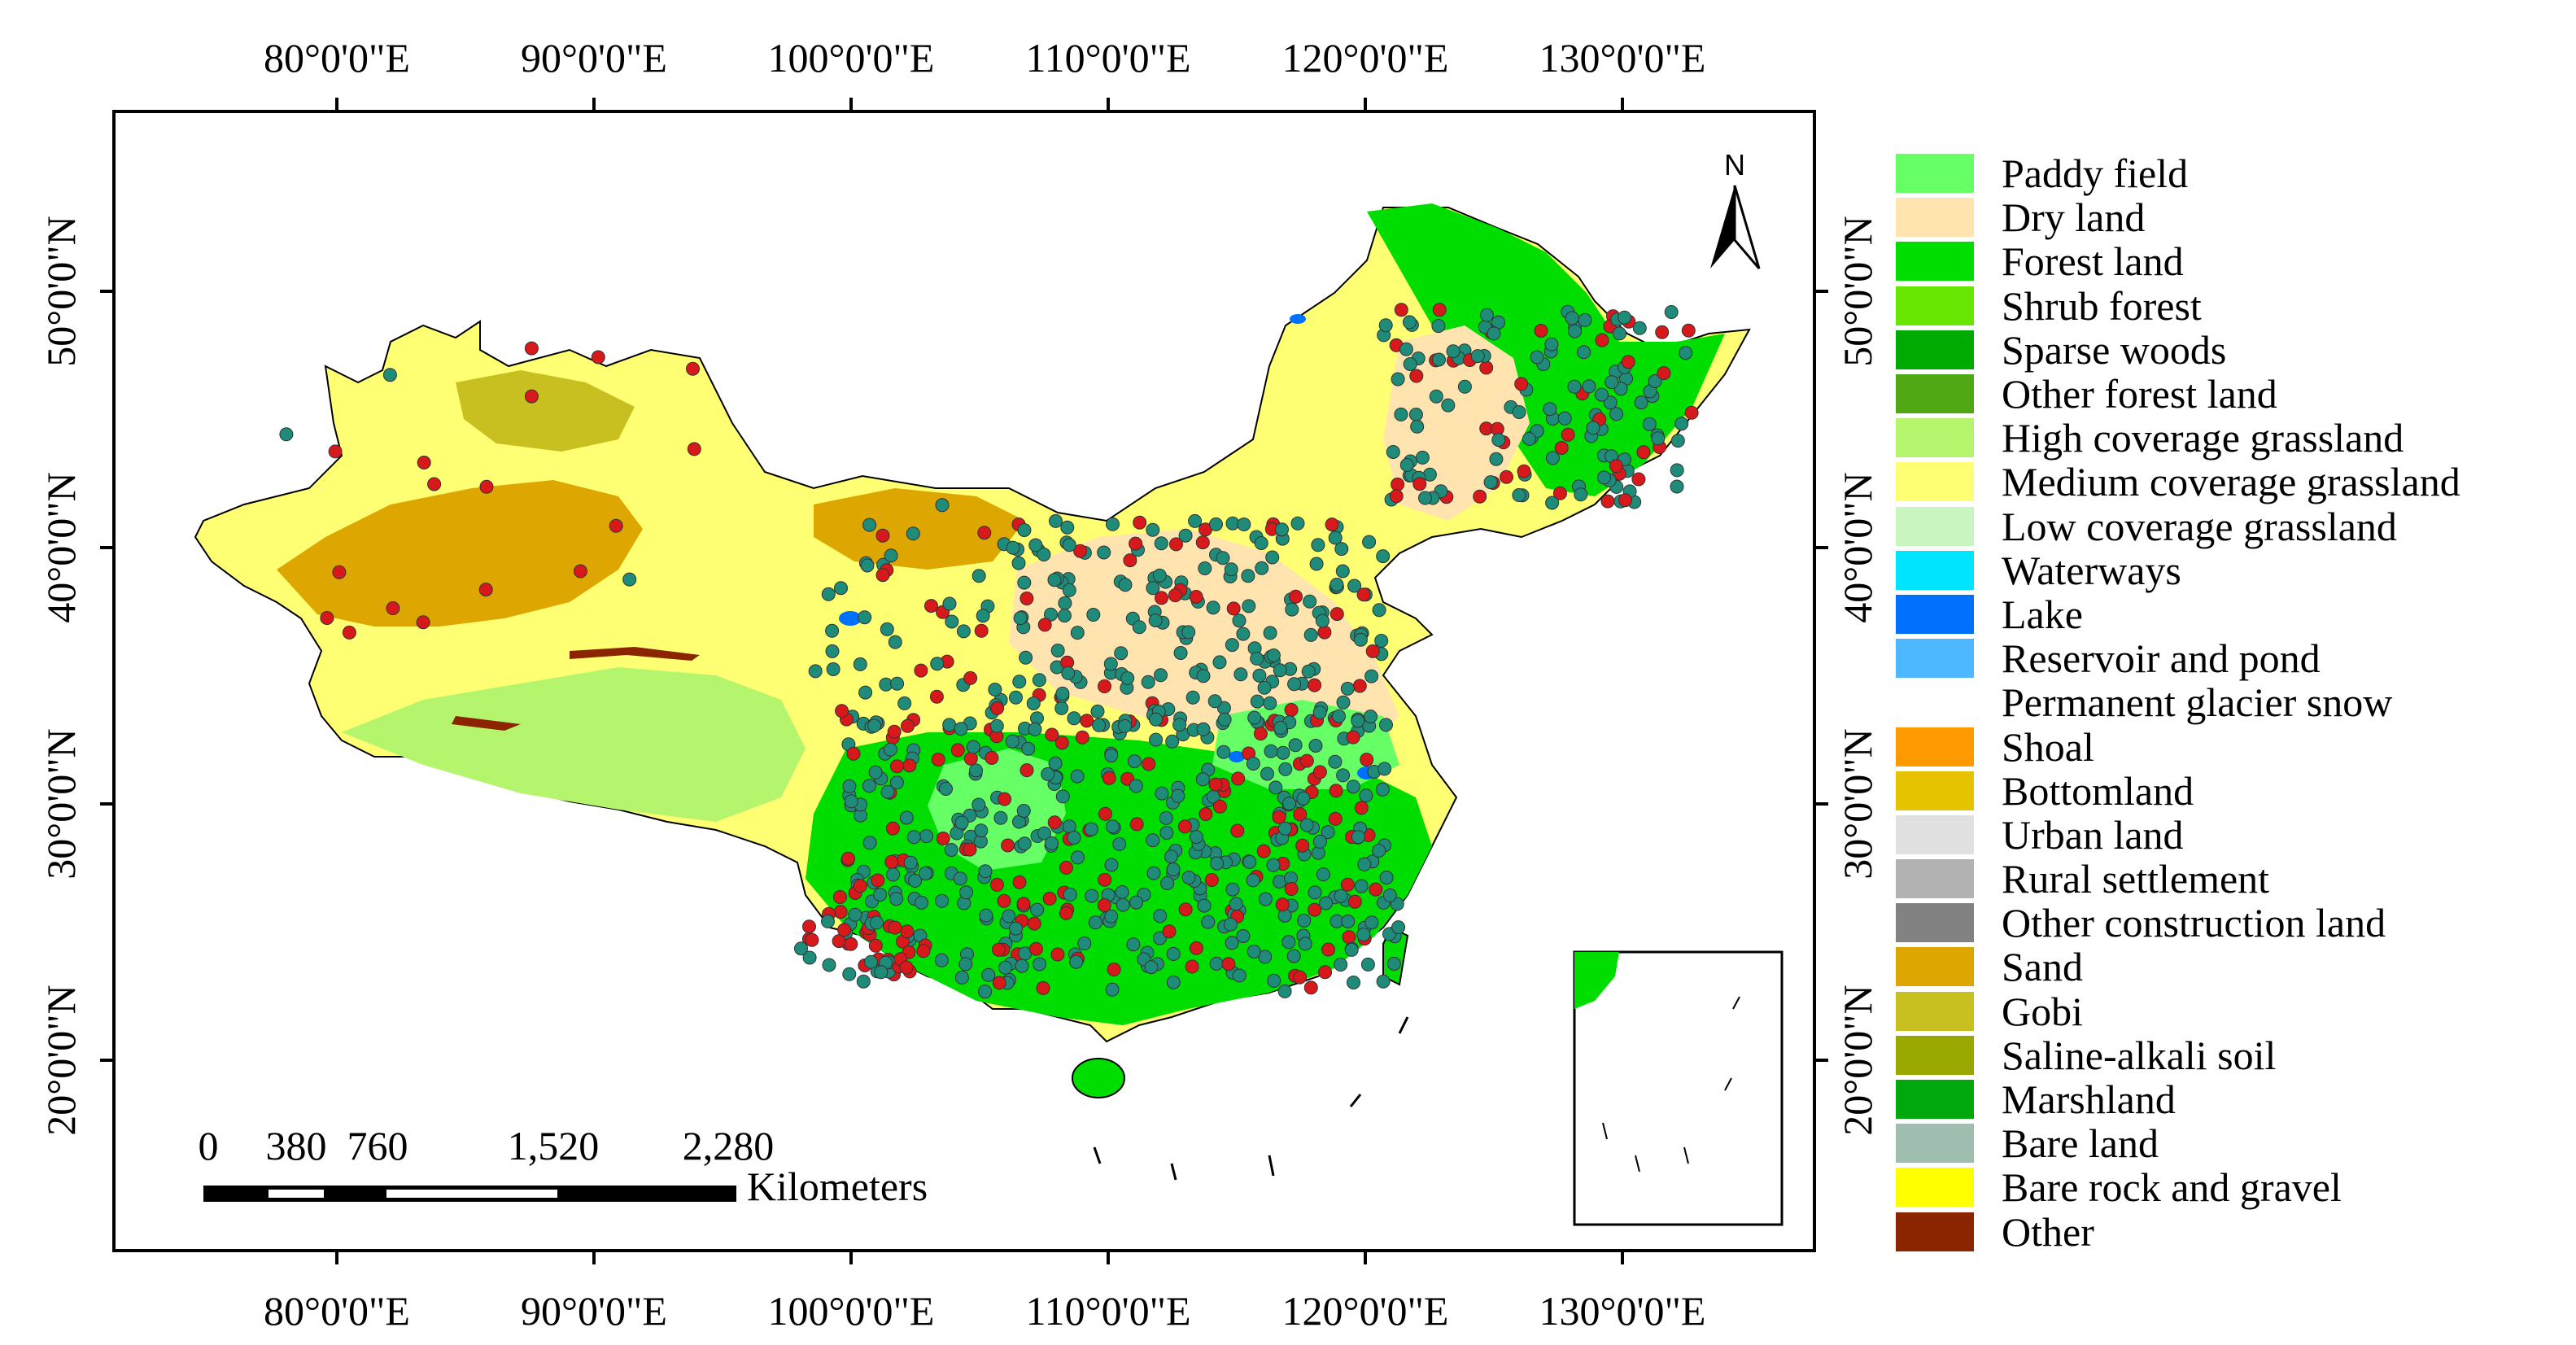 This screenshot has height=1345, width=2576. I want to click on scale-tick-0: 0, so click(209, 1145).